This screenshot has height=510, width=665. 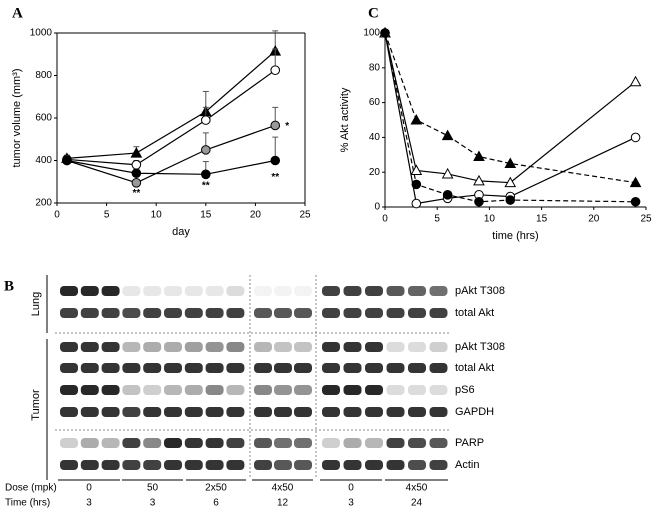 What do you see at coordinates (417, 488) in the screenshot?
I see `footer-value: 4x50` at bounding box center [417, 488].